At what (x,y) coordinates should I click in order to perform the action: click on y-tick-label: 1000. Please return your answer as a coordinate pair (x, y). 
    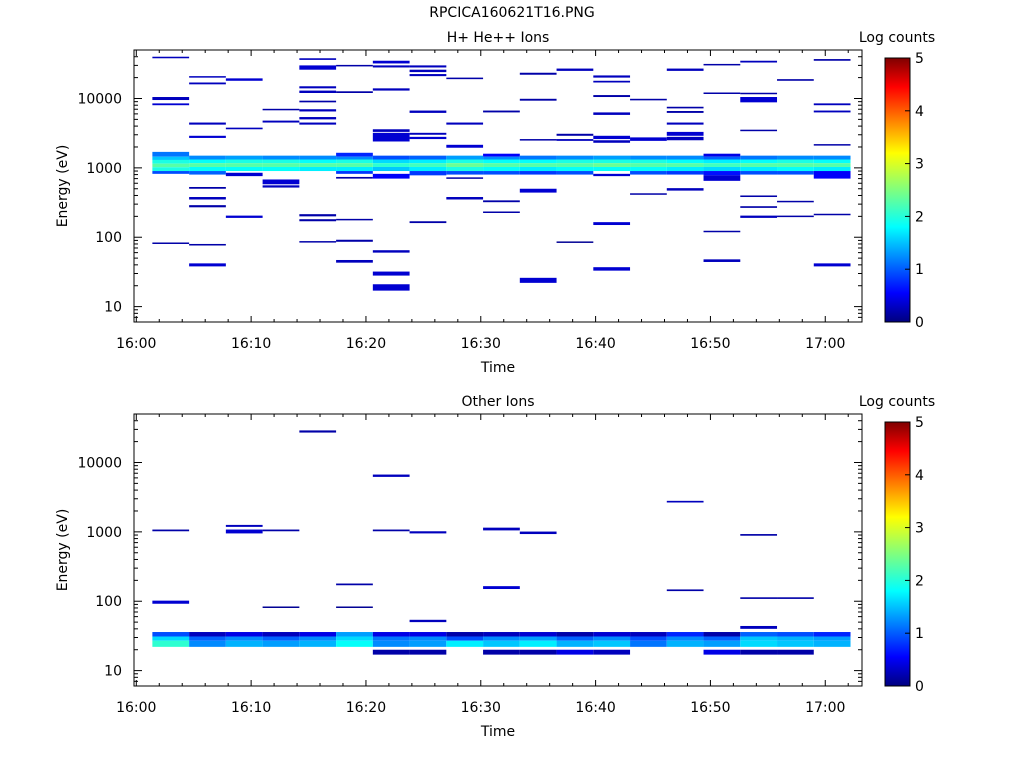
    Looking at the image, I should click on (104, 533).